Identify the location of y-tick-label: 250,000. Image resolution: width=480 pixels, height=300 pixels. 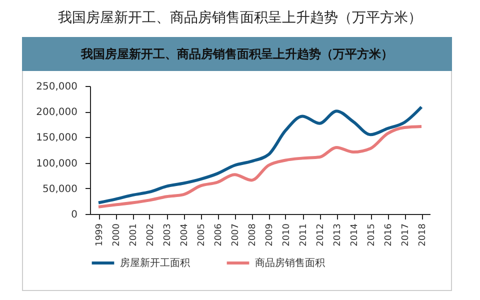
(57, 87).